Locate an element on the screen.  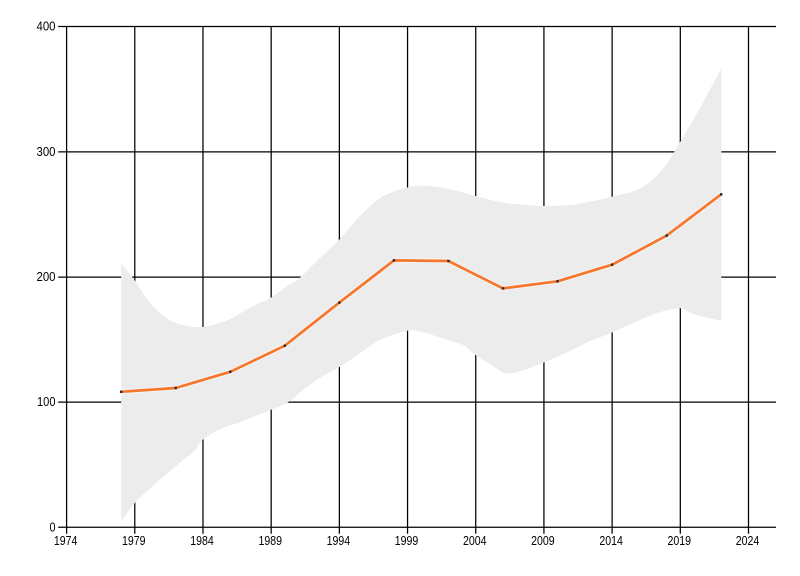
svg-text: 2004 is located at coordinates (475, 540).